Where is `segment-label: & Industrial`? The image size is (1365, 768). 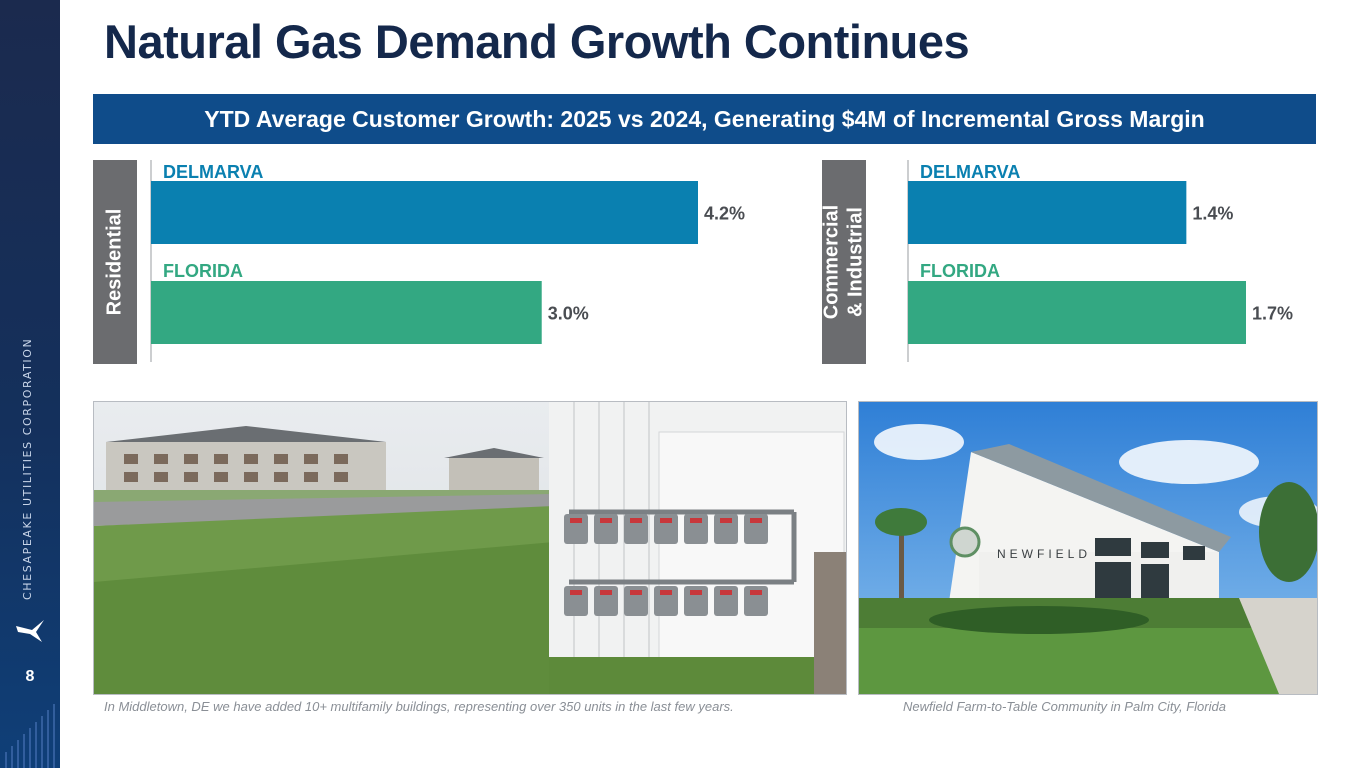 segment-label: & Industrial is located at coordinates (855, 262).